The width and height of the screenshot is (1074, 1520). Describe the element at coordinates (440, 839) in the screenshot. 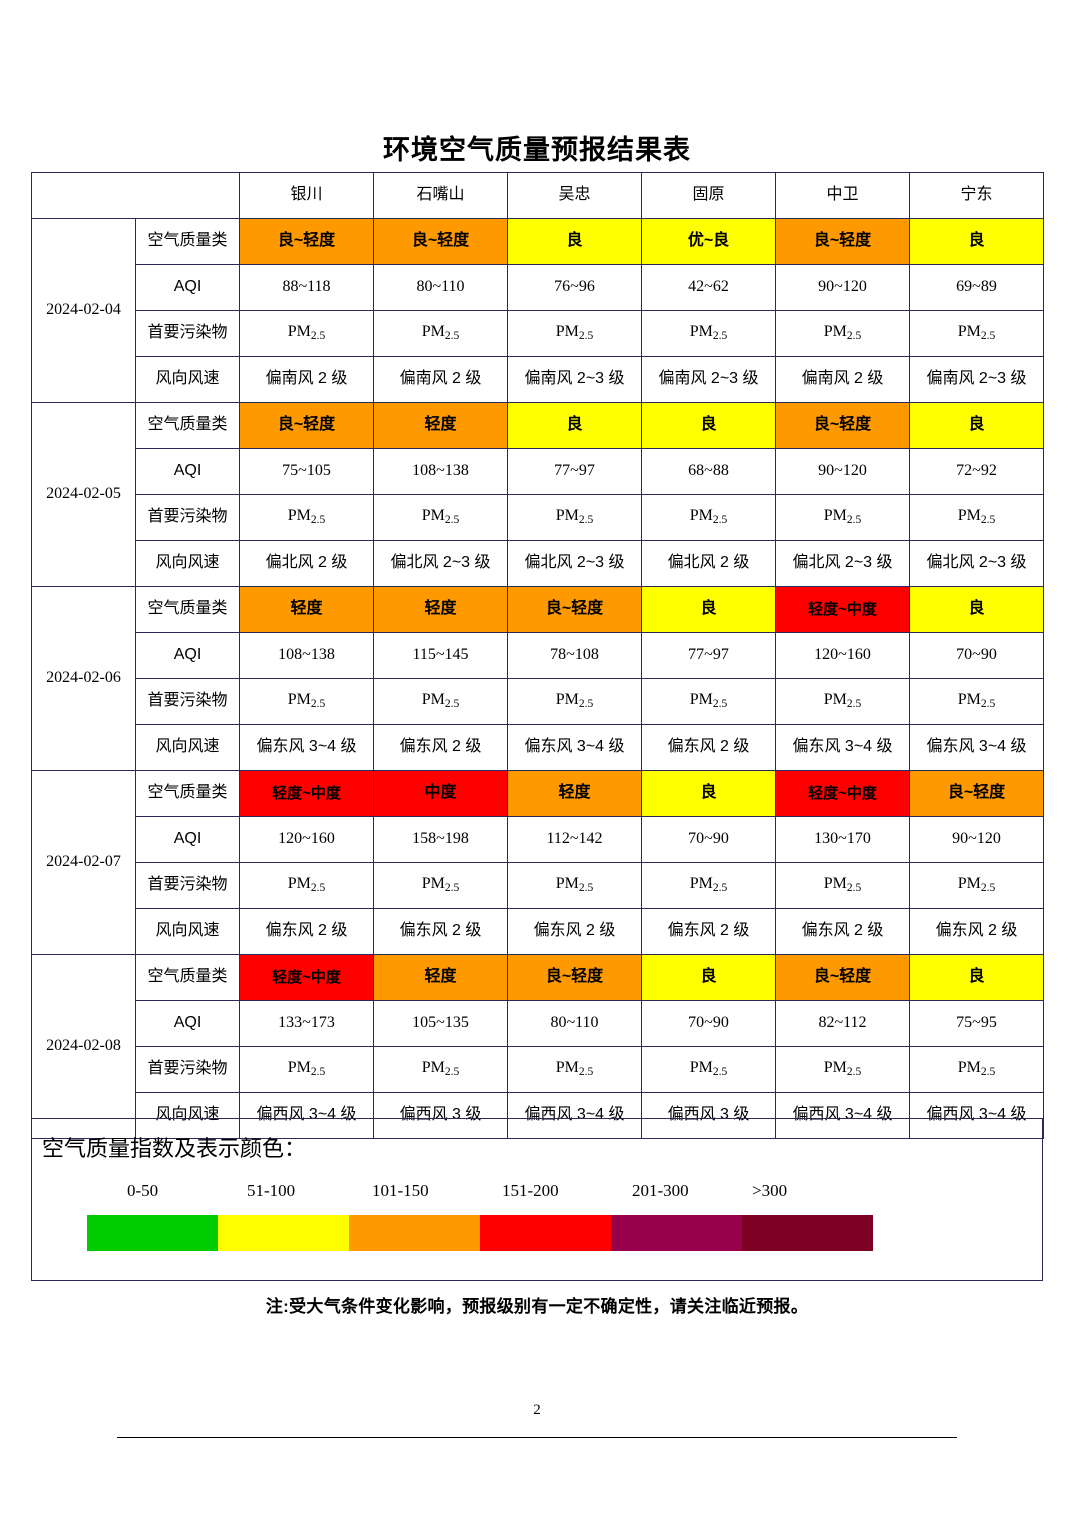

I see `aqi-value-cell: 158~198` at that location.